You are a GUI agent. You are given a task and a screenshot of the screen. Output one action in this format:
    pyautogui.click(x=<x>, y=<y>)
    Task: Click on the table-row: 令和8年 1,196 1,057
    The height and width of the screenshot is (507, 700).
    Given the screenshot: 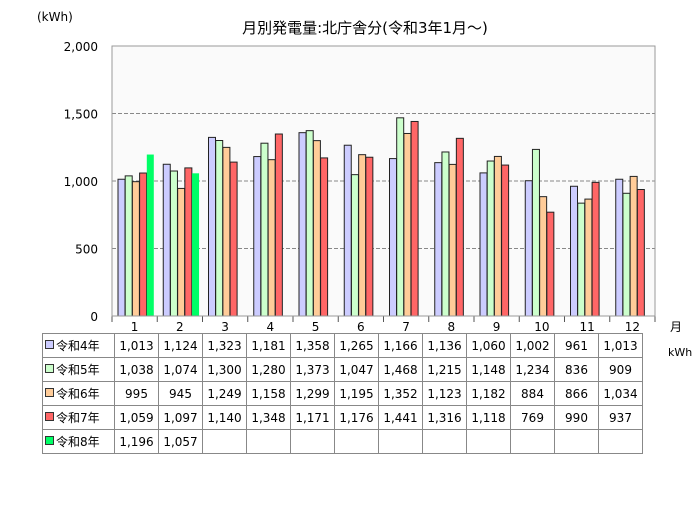 What is the action you would take?
    pyautogui.click(x=342, y=441)
    